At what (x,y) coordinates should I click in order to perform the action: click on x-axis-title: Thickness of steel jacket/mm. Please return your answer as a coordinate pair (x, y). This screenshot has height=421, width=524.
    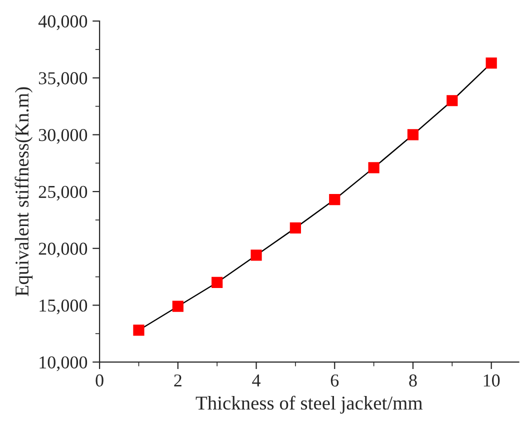
    Looking at the image, I should click on (309, 405).